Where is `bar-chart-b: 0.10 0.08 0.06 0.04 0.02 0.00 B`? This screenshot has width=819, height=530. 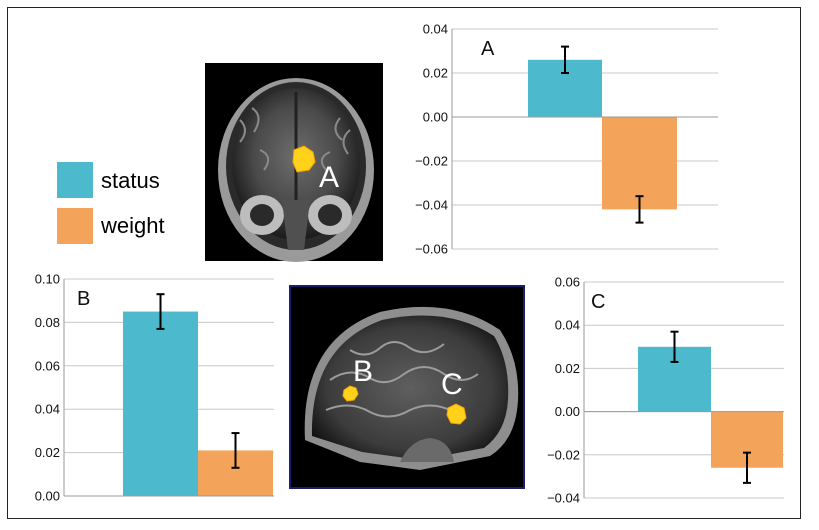
bar-chart-b: 0.10 0.08 0.06 0.04 0.02 0.00 B is located at coordinates (154, 388).